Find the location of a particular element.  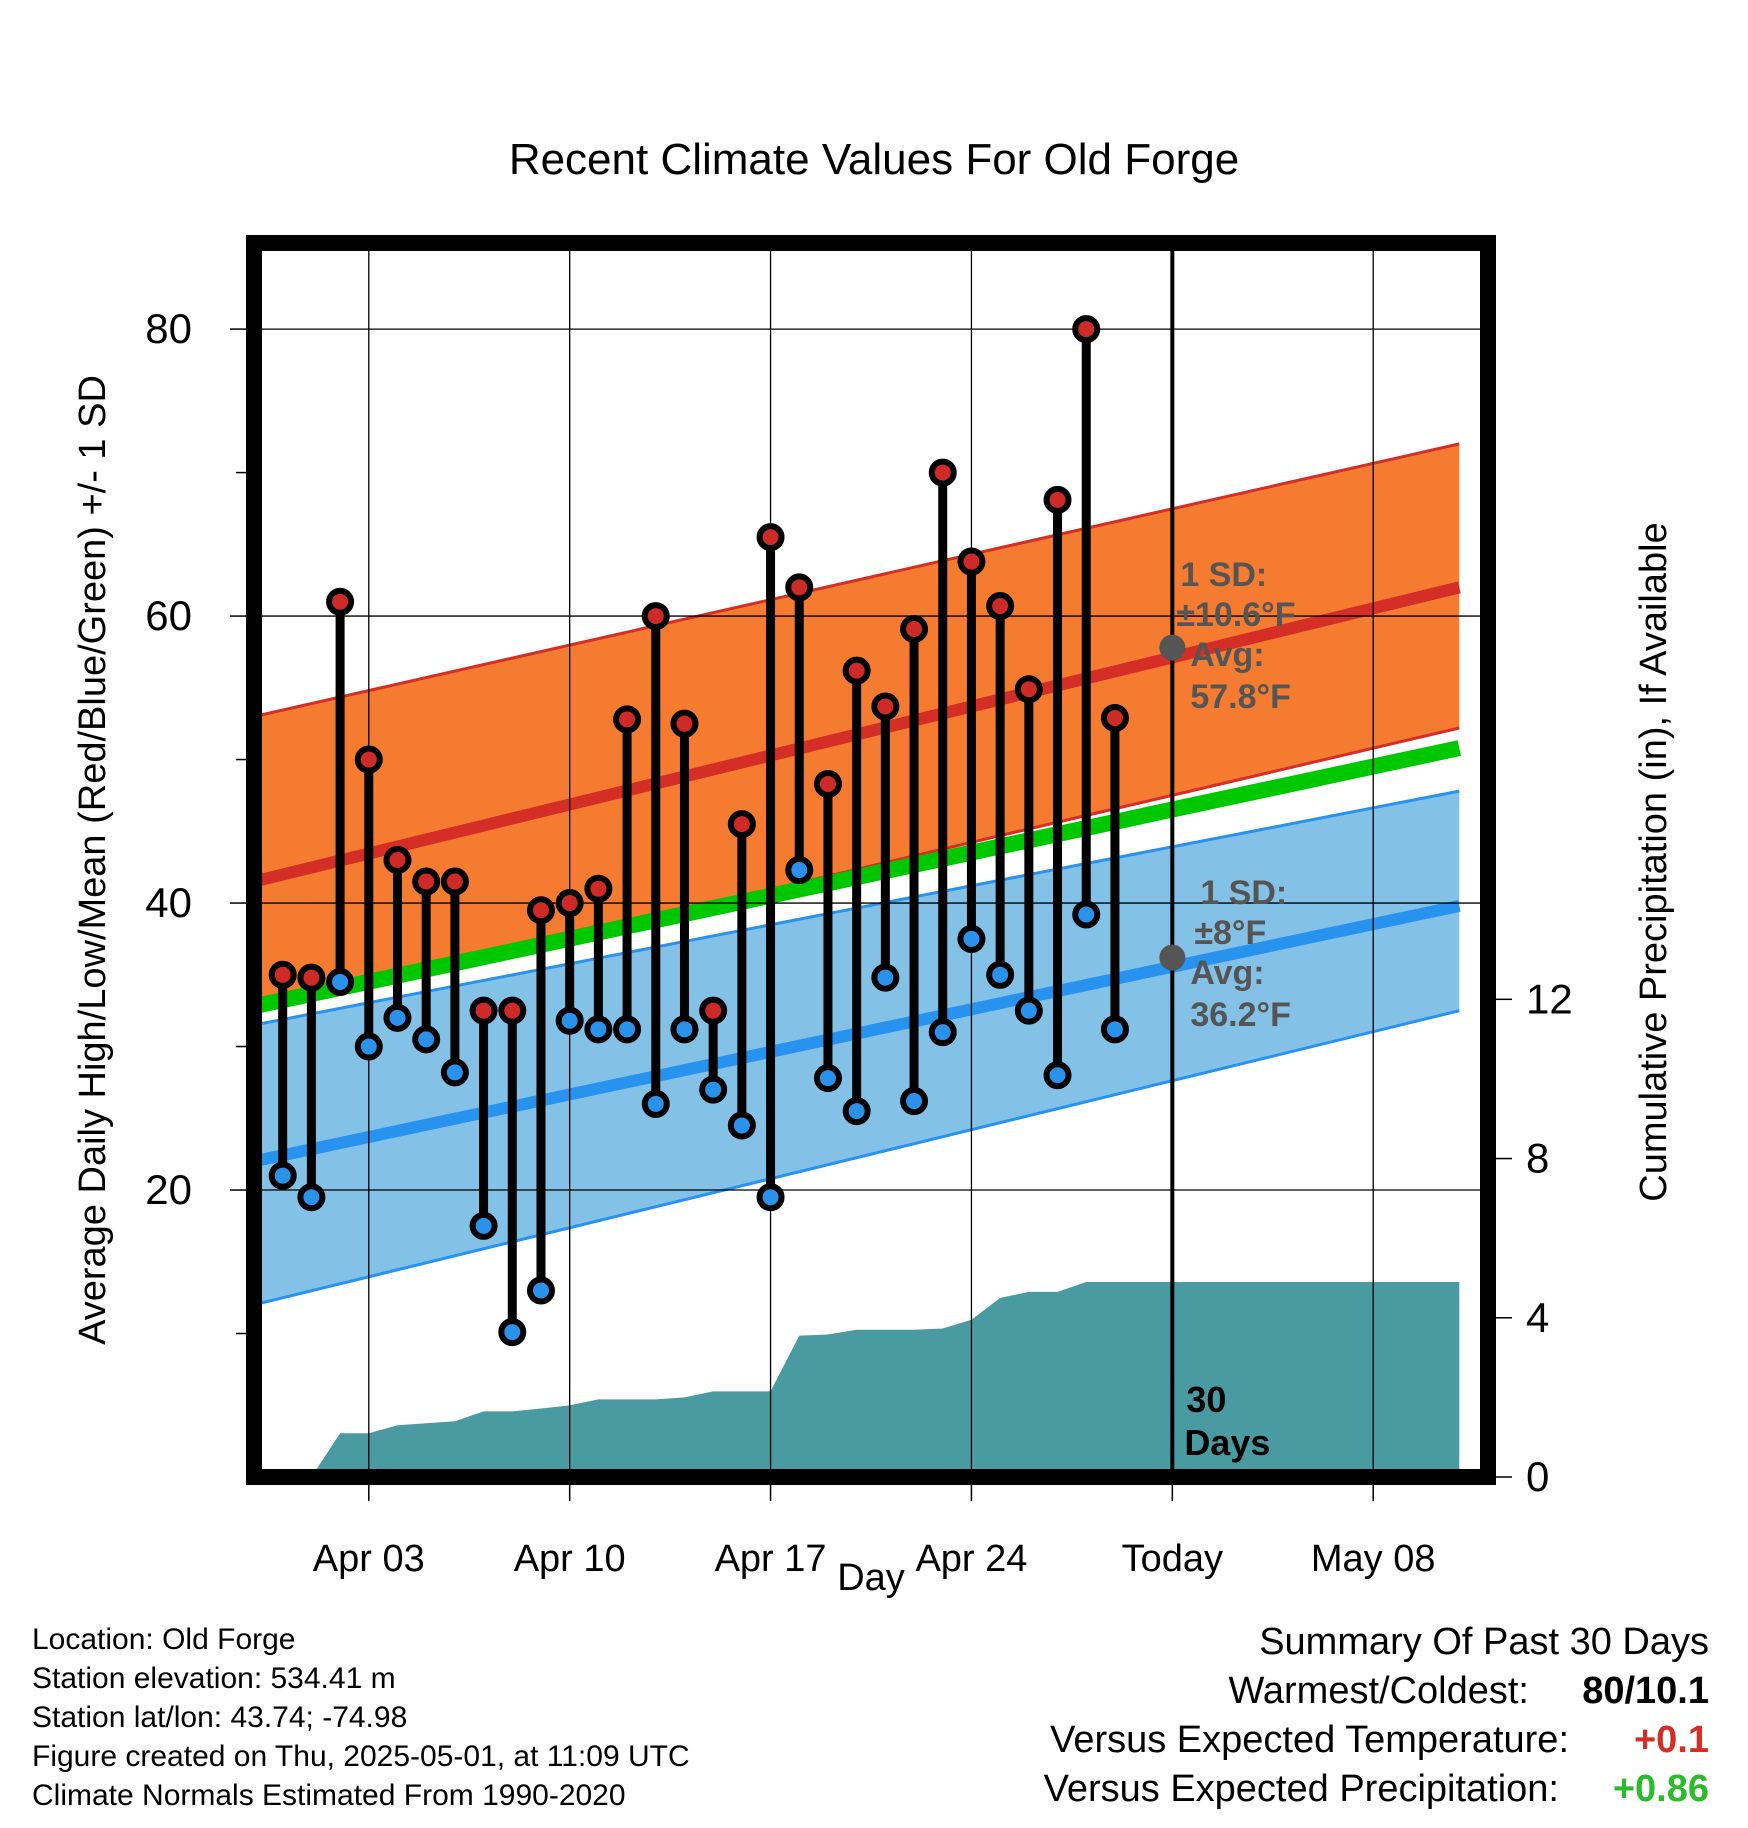

high-sd-label: 1 SD: is located at coordinates (1223, 575).